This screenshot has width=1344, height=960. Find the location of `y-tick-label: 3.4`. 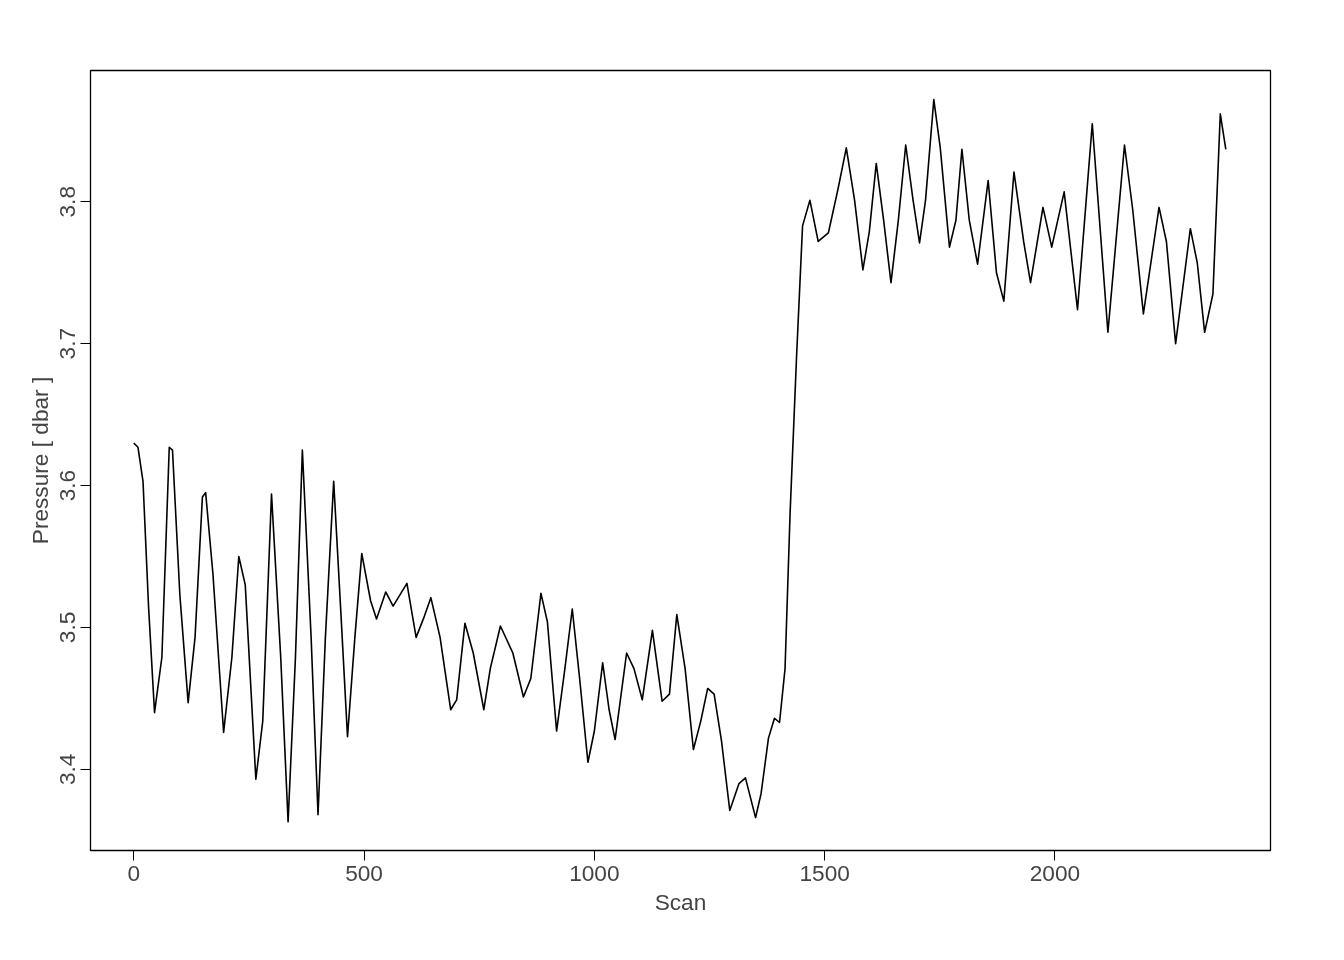

y-tick-label: 3.4 is located at coordinates (67, 769).